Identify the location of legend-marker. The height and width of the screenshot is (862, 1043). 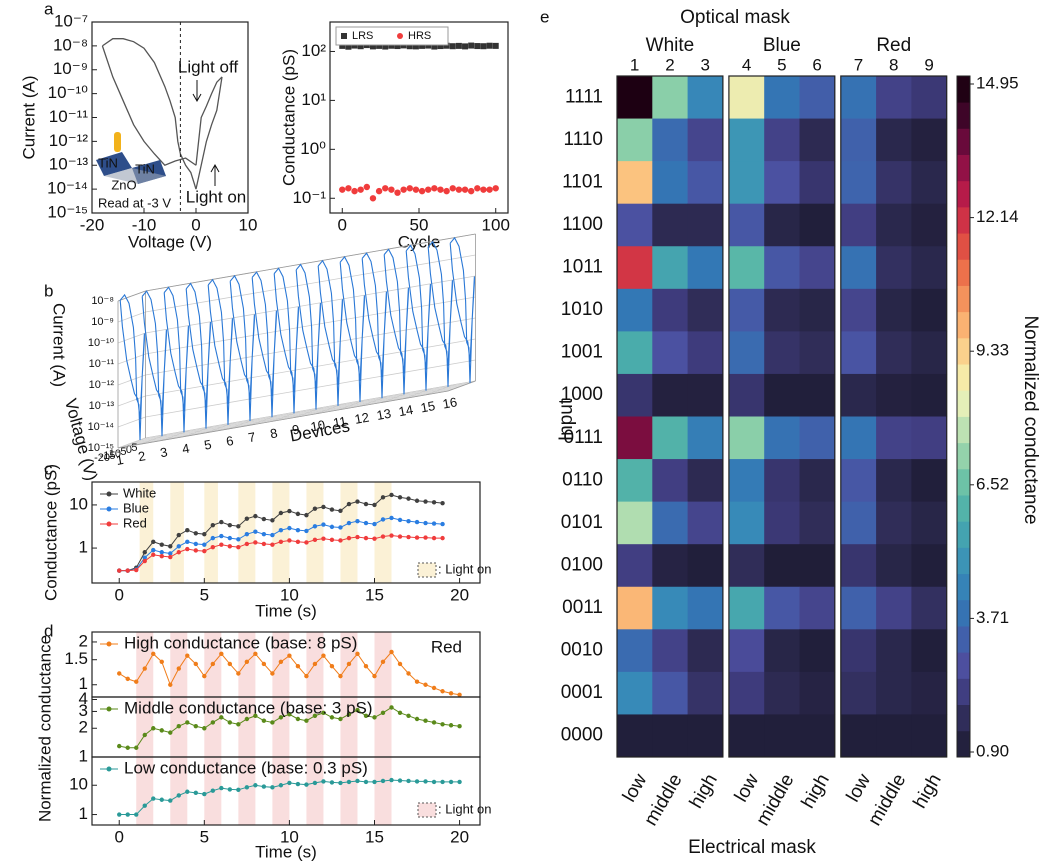
(109, 509).